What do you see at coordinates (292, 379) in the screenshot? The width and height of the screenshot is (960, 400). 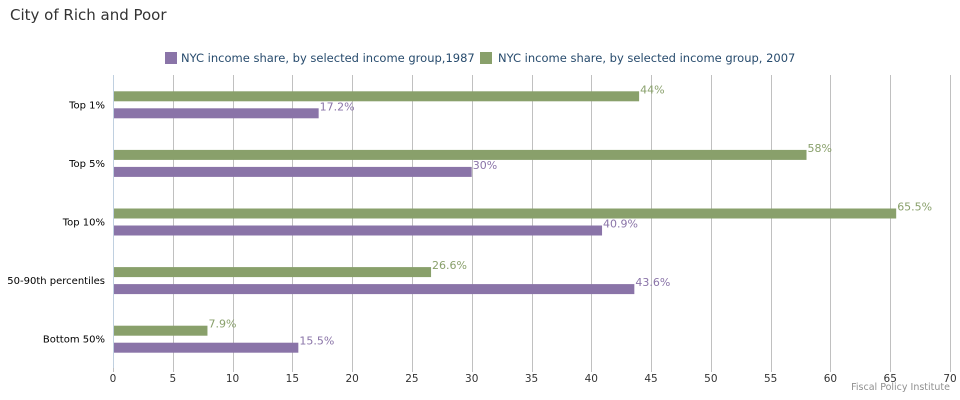 I see `x-tick-label-15: 15` at bounding box center [292, 379].